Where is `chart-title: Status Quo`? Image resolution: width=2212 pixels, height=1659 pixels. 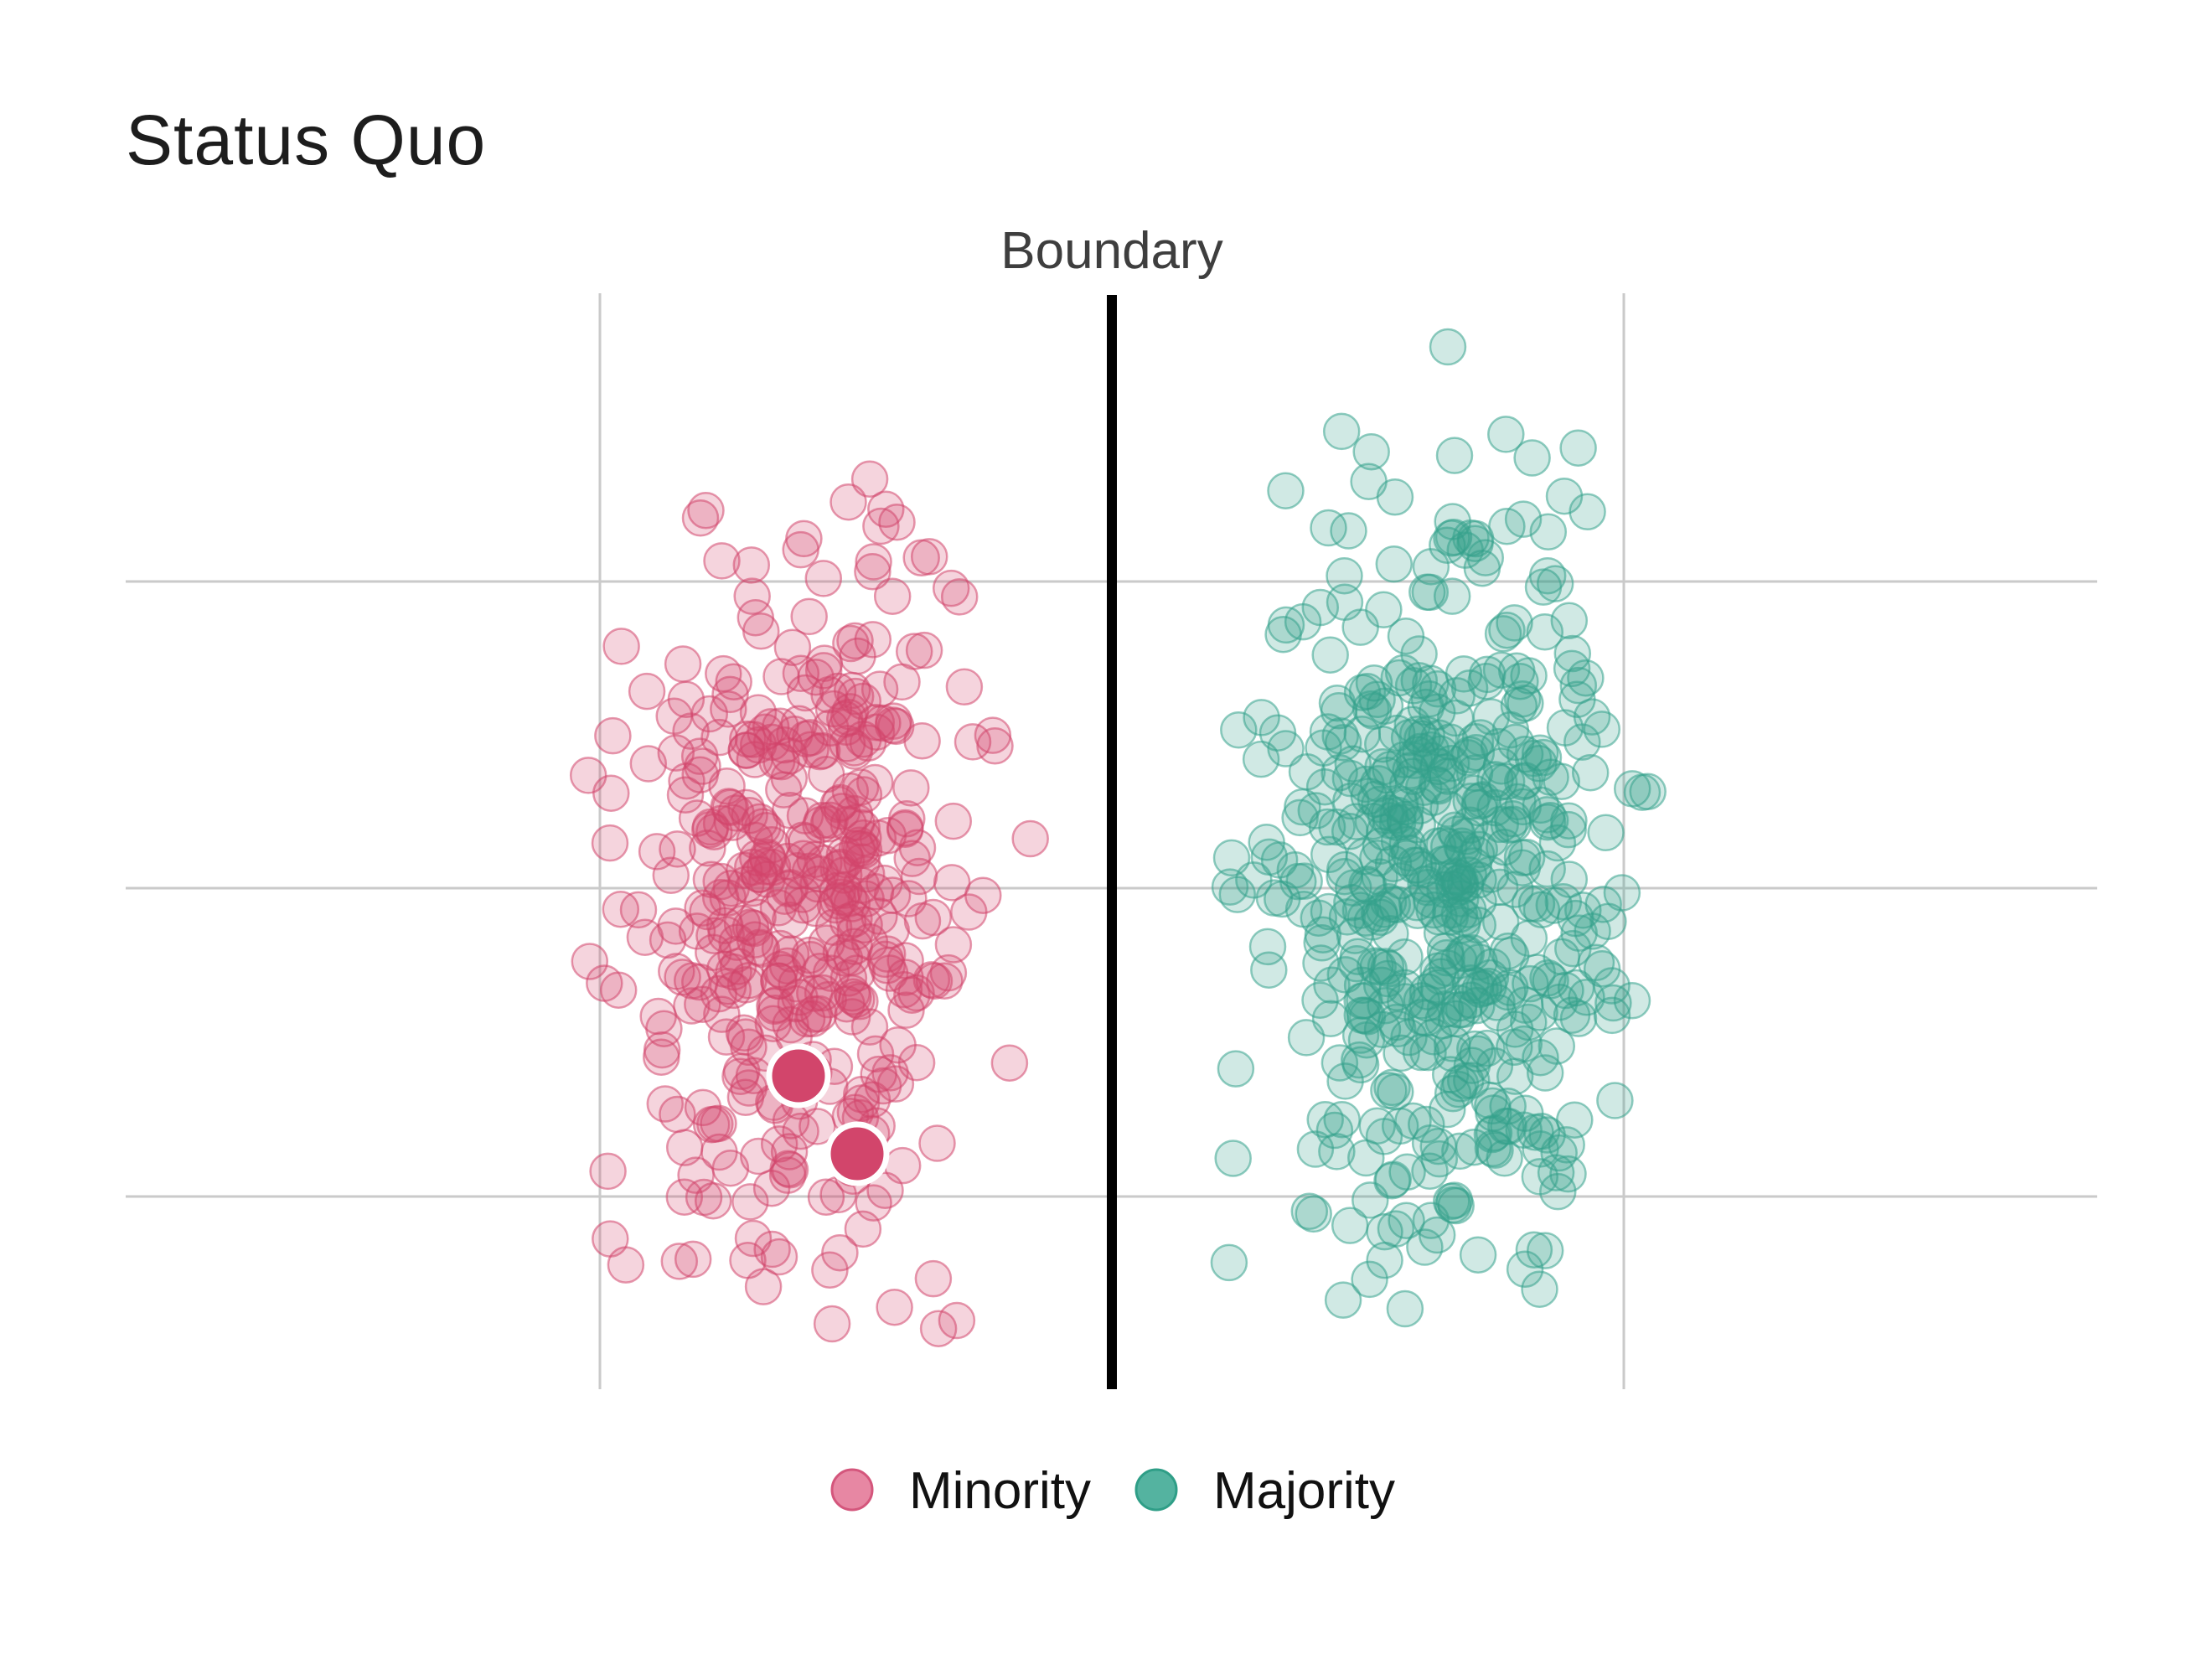 chart-title: Status Quo is located at coordinates (306, 140).